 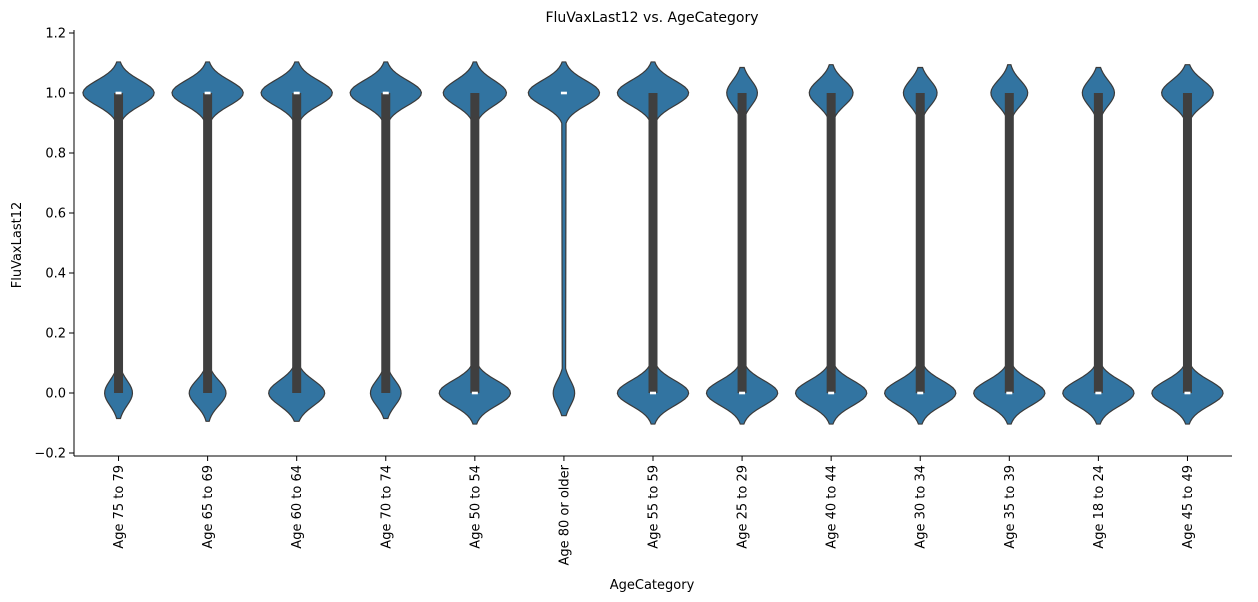 What do you see at coordinates (54, 244) in the screenshot?
I see `y-axis: −0.2 0.0 0.2 0.4 0.6 0.8 1.0 1.2` at bounding box center [54, 244].